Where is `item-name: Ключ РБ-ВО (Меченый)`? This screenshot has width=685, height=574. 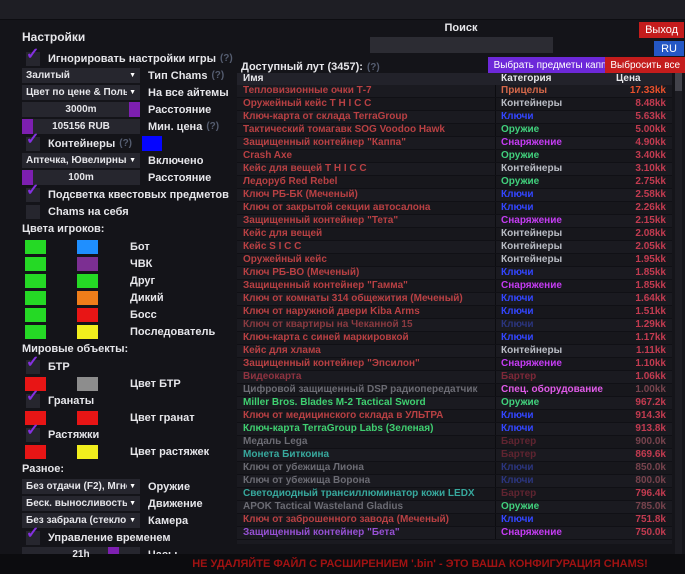
item-name: Ключ РБ-ВО (Меченый) is located at coordinates (301, 272).